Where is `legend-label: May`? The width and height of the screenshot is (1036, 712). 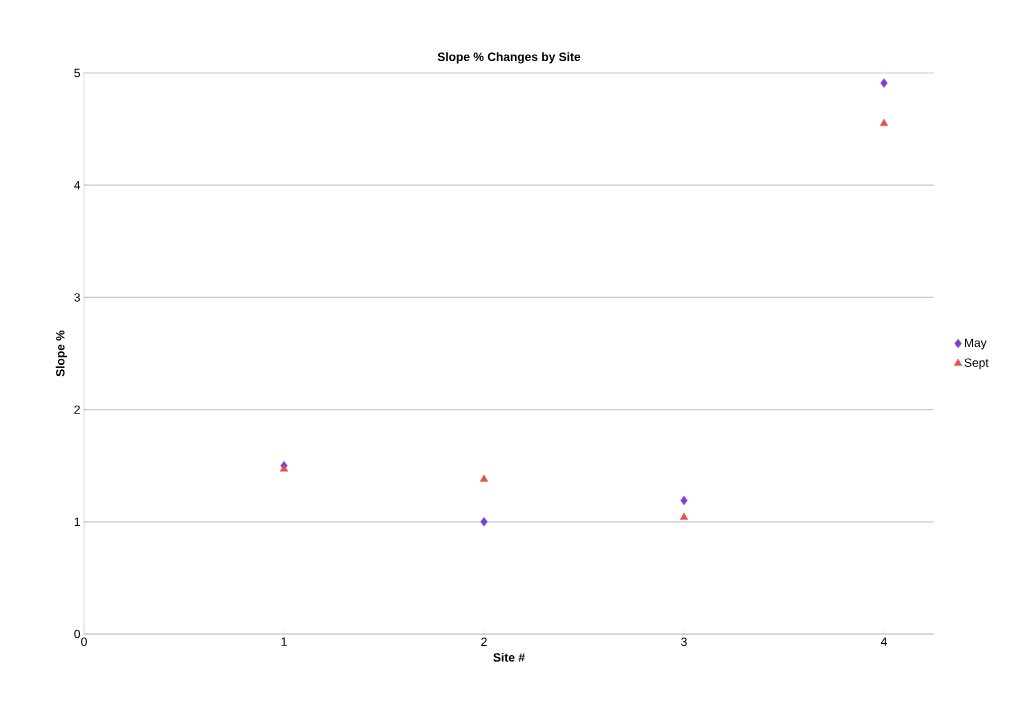 legend-label: May is located at coordinates (975, 344).